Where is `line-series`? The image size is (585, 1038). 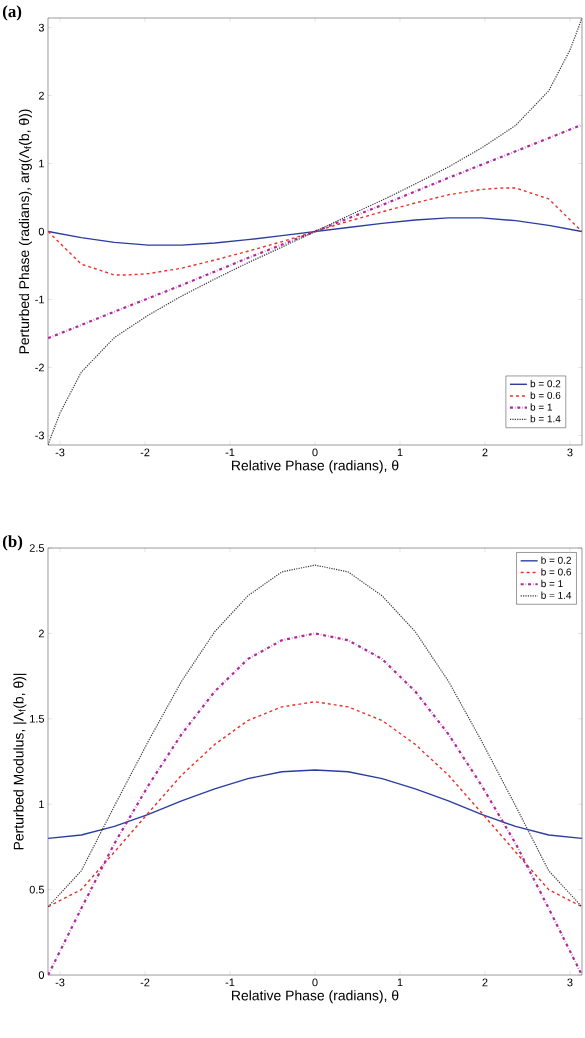 line-series is located at coordinates (315, 804).